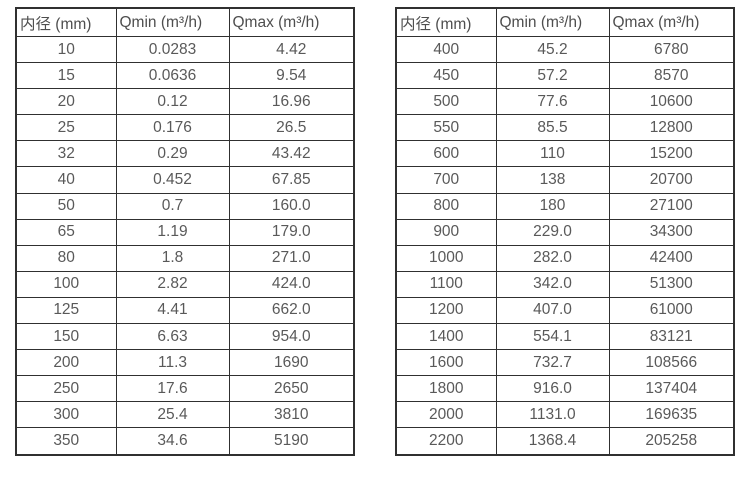  I want to click on cell: 450, so click(446, 76).